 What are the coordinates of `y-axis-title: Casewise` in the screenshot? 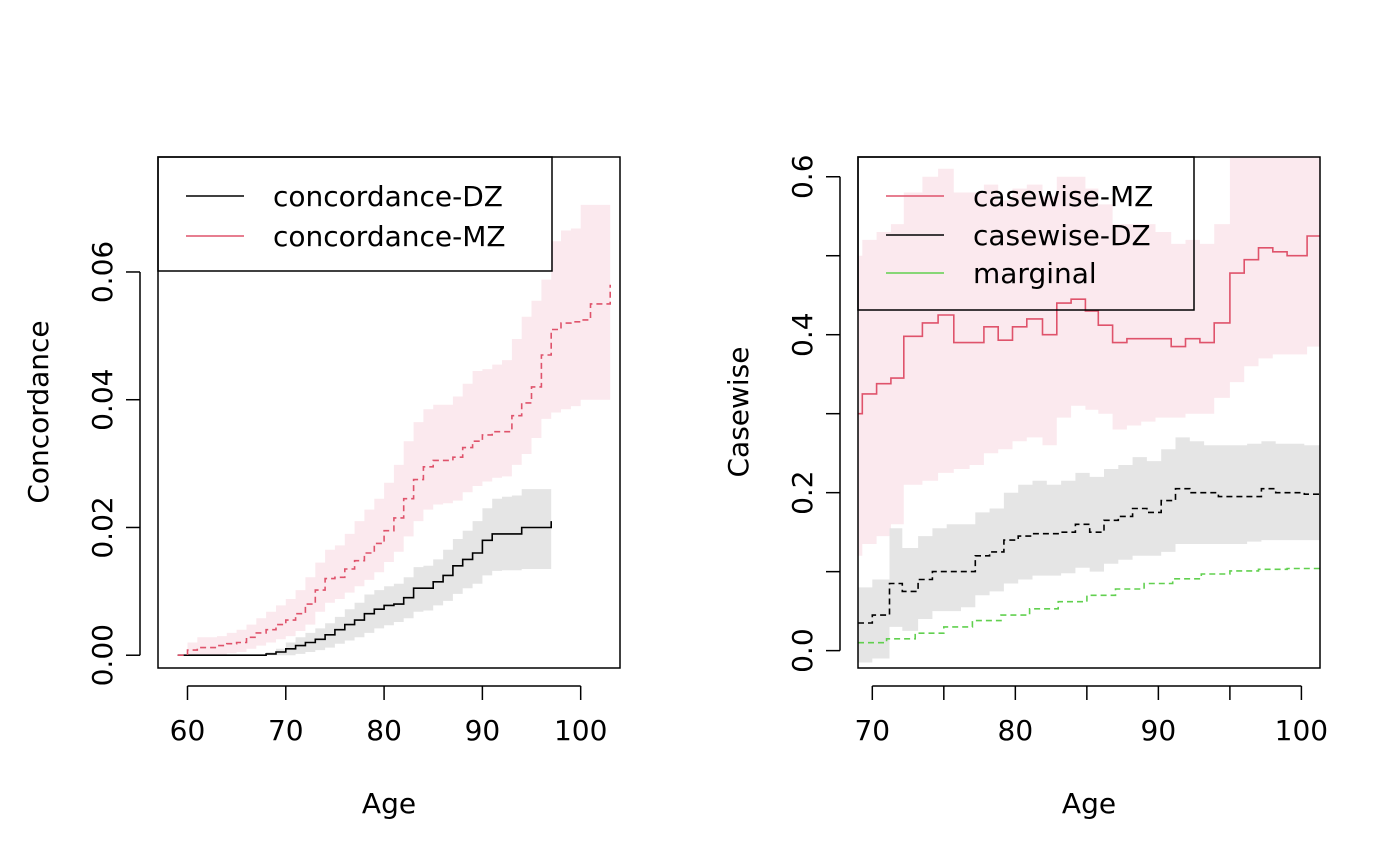 It's located at (738, 411).